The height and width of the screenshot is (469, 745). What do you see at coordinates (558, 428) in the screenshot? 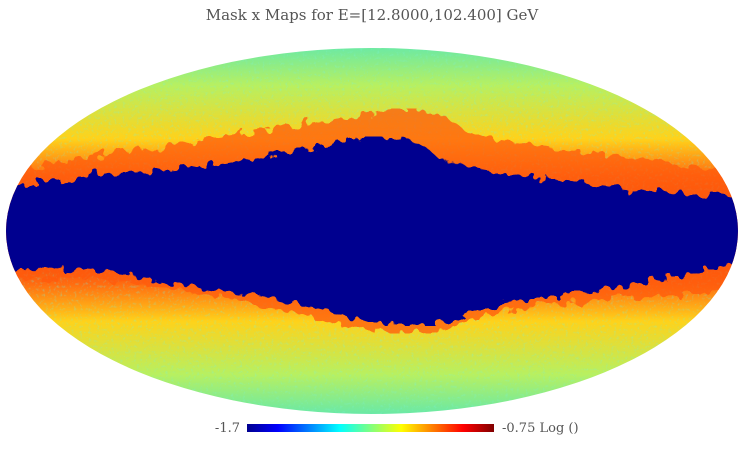
I see `colorbar-unit: Log ()` at bounding box center [558, 428].